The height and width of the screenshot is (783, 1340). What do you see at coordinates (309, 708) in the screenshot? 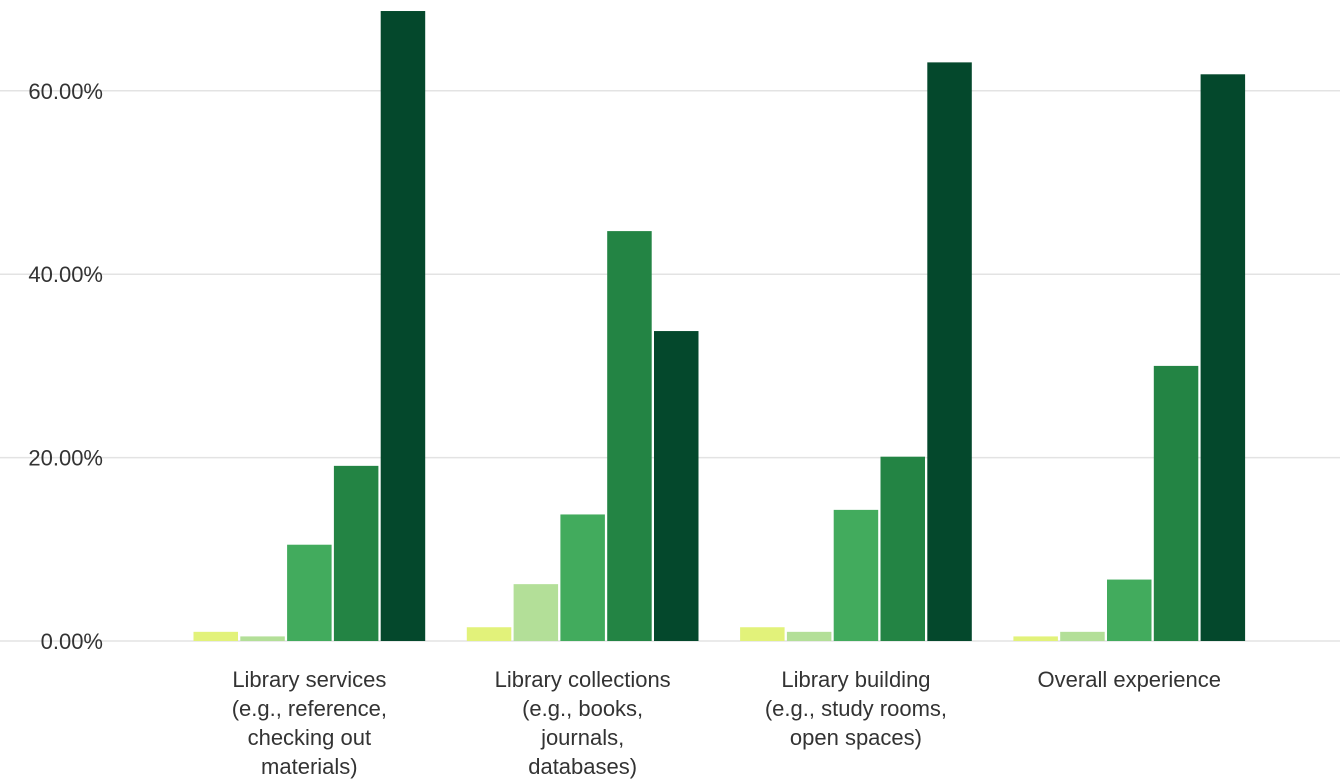
I see `x-tick-label: (e.g., reference,` at bounding box center [309, 708].